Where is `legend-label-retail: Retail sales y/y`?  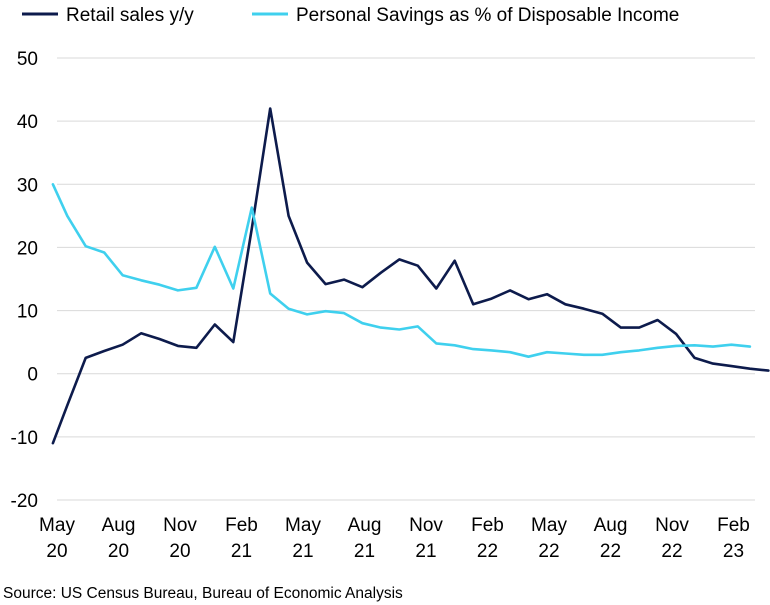
legend-label-retail: Retail sales y/y is located at coordinates (130, 15).